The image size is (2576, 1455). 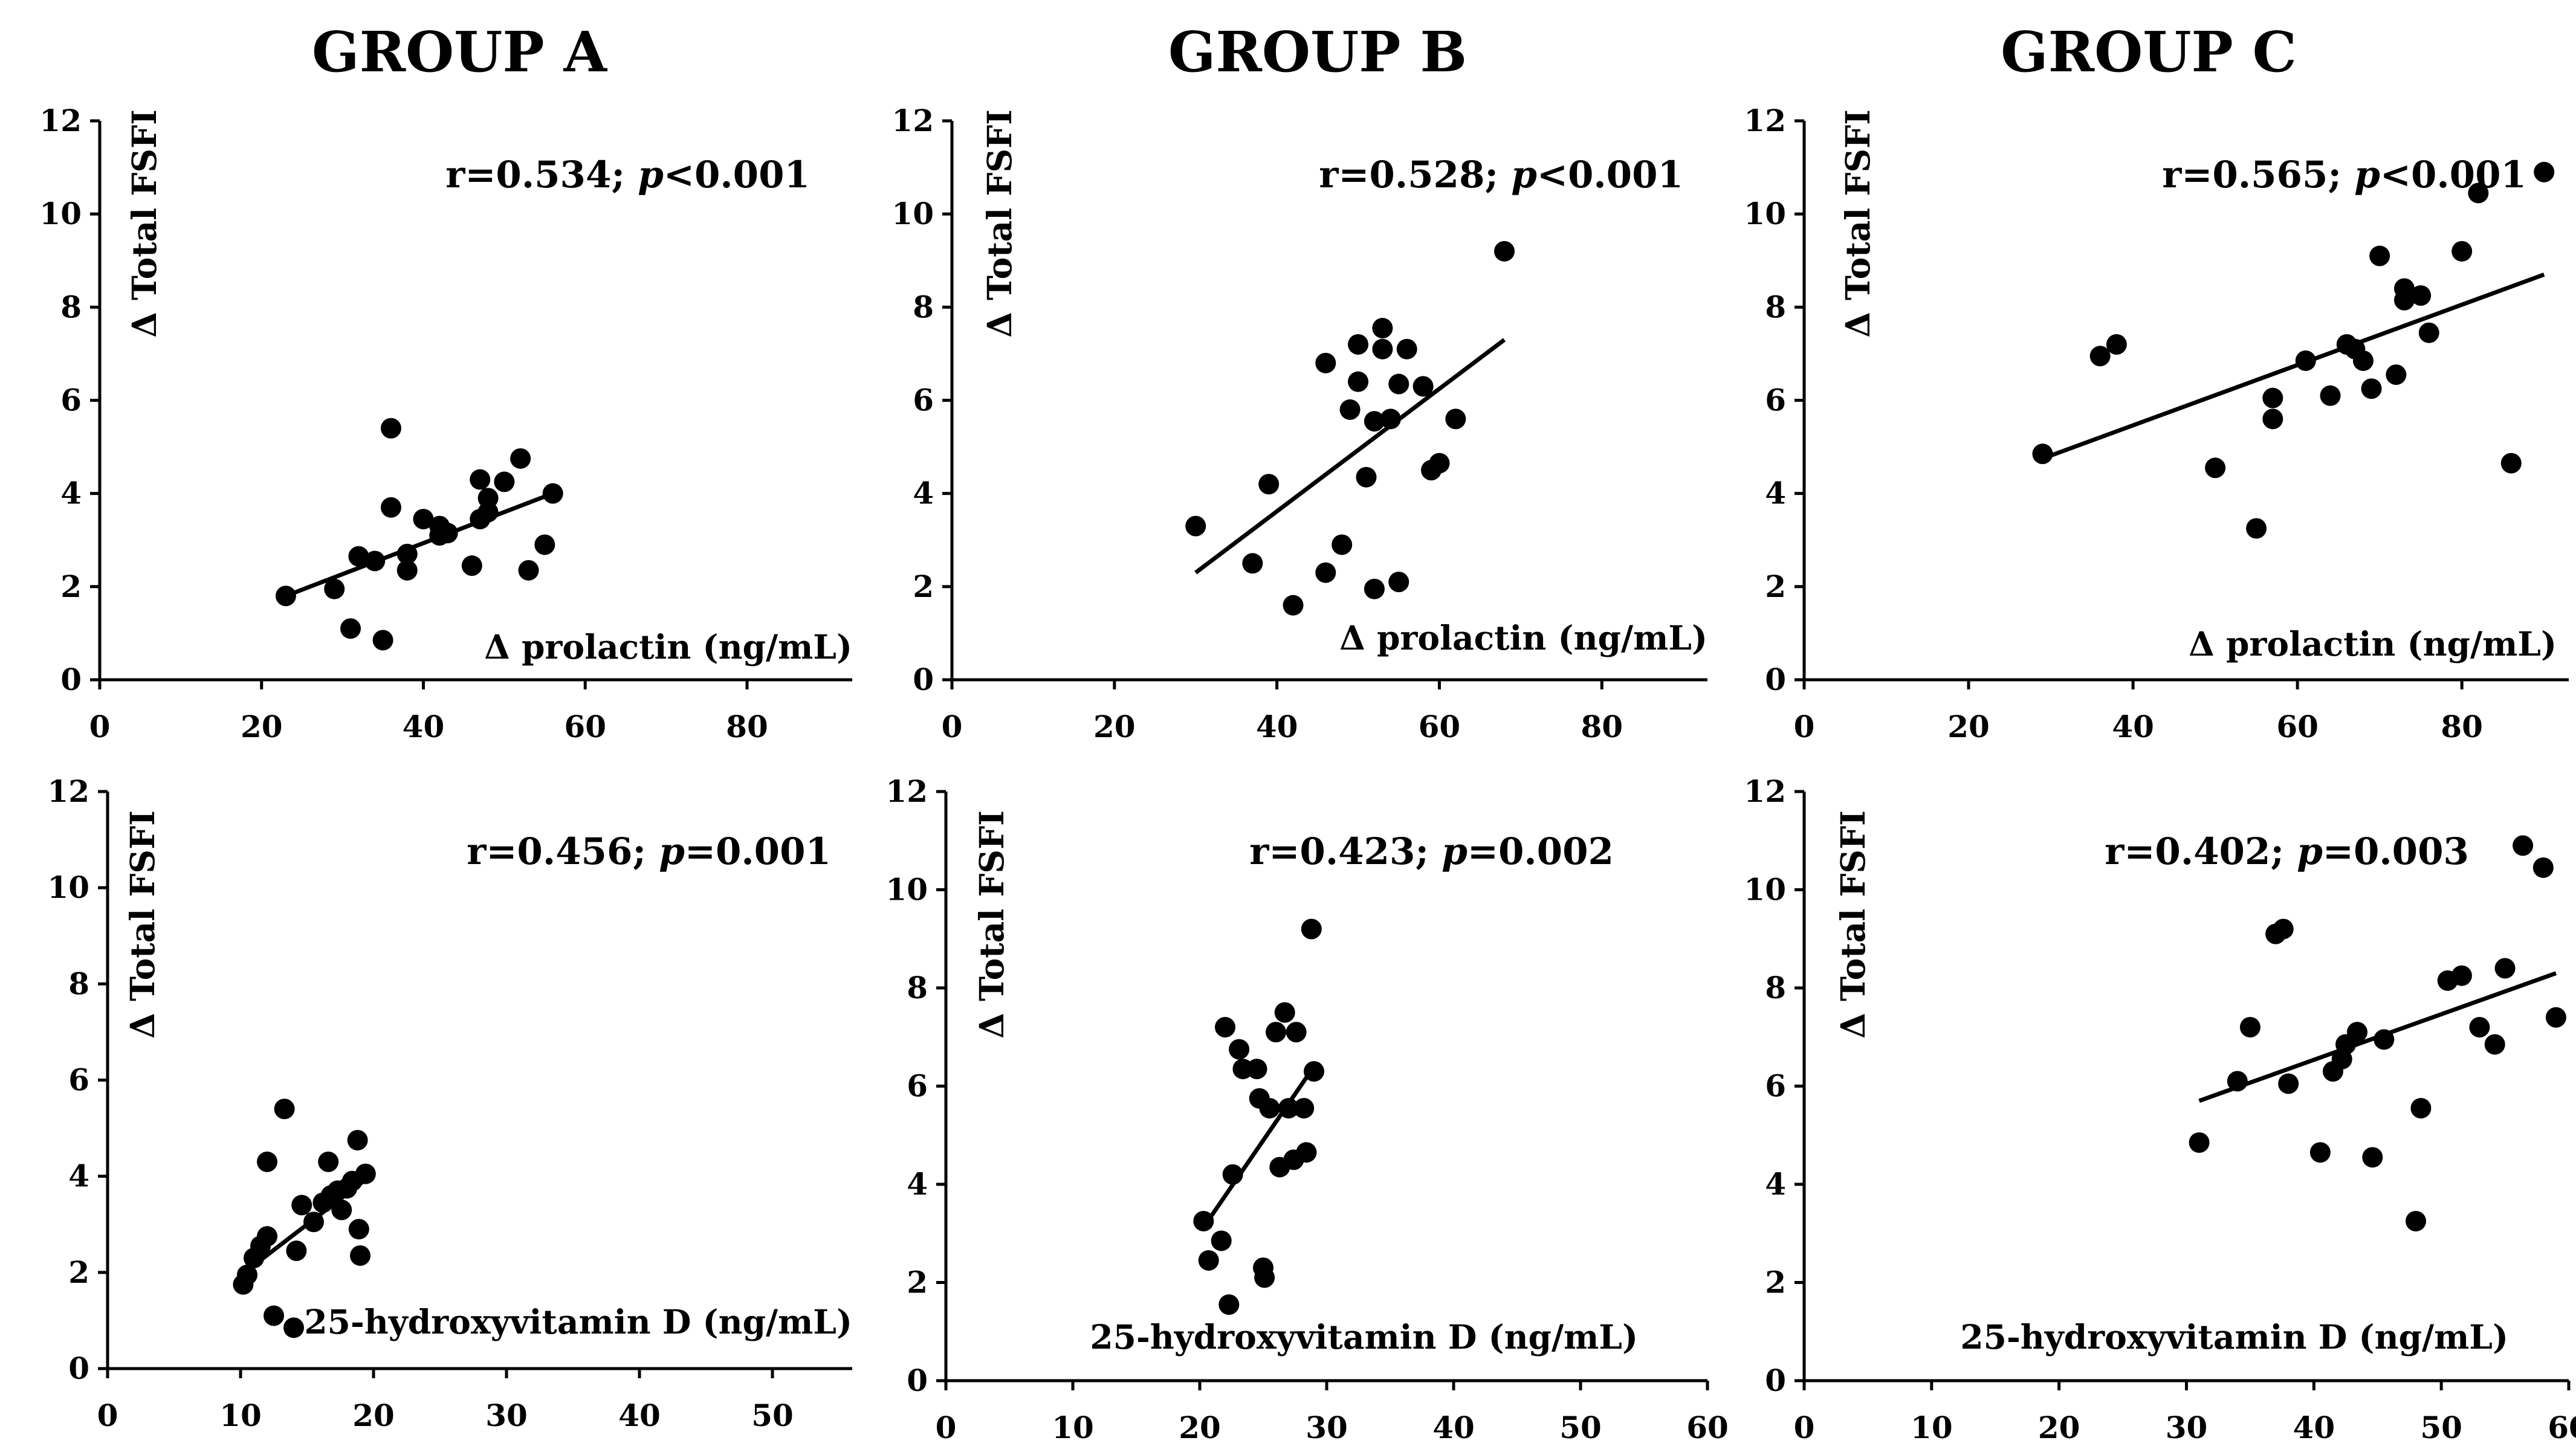 I want to click on group-b-title: GROUP B, so click(x=1317, y=52).